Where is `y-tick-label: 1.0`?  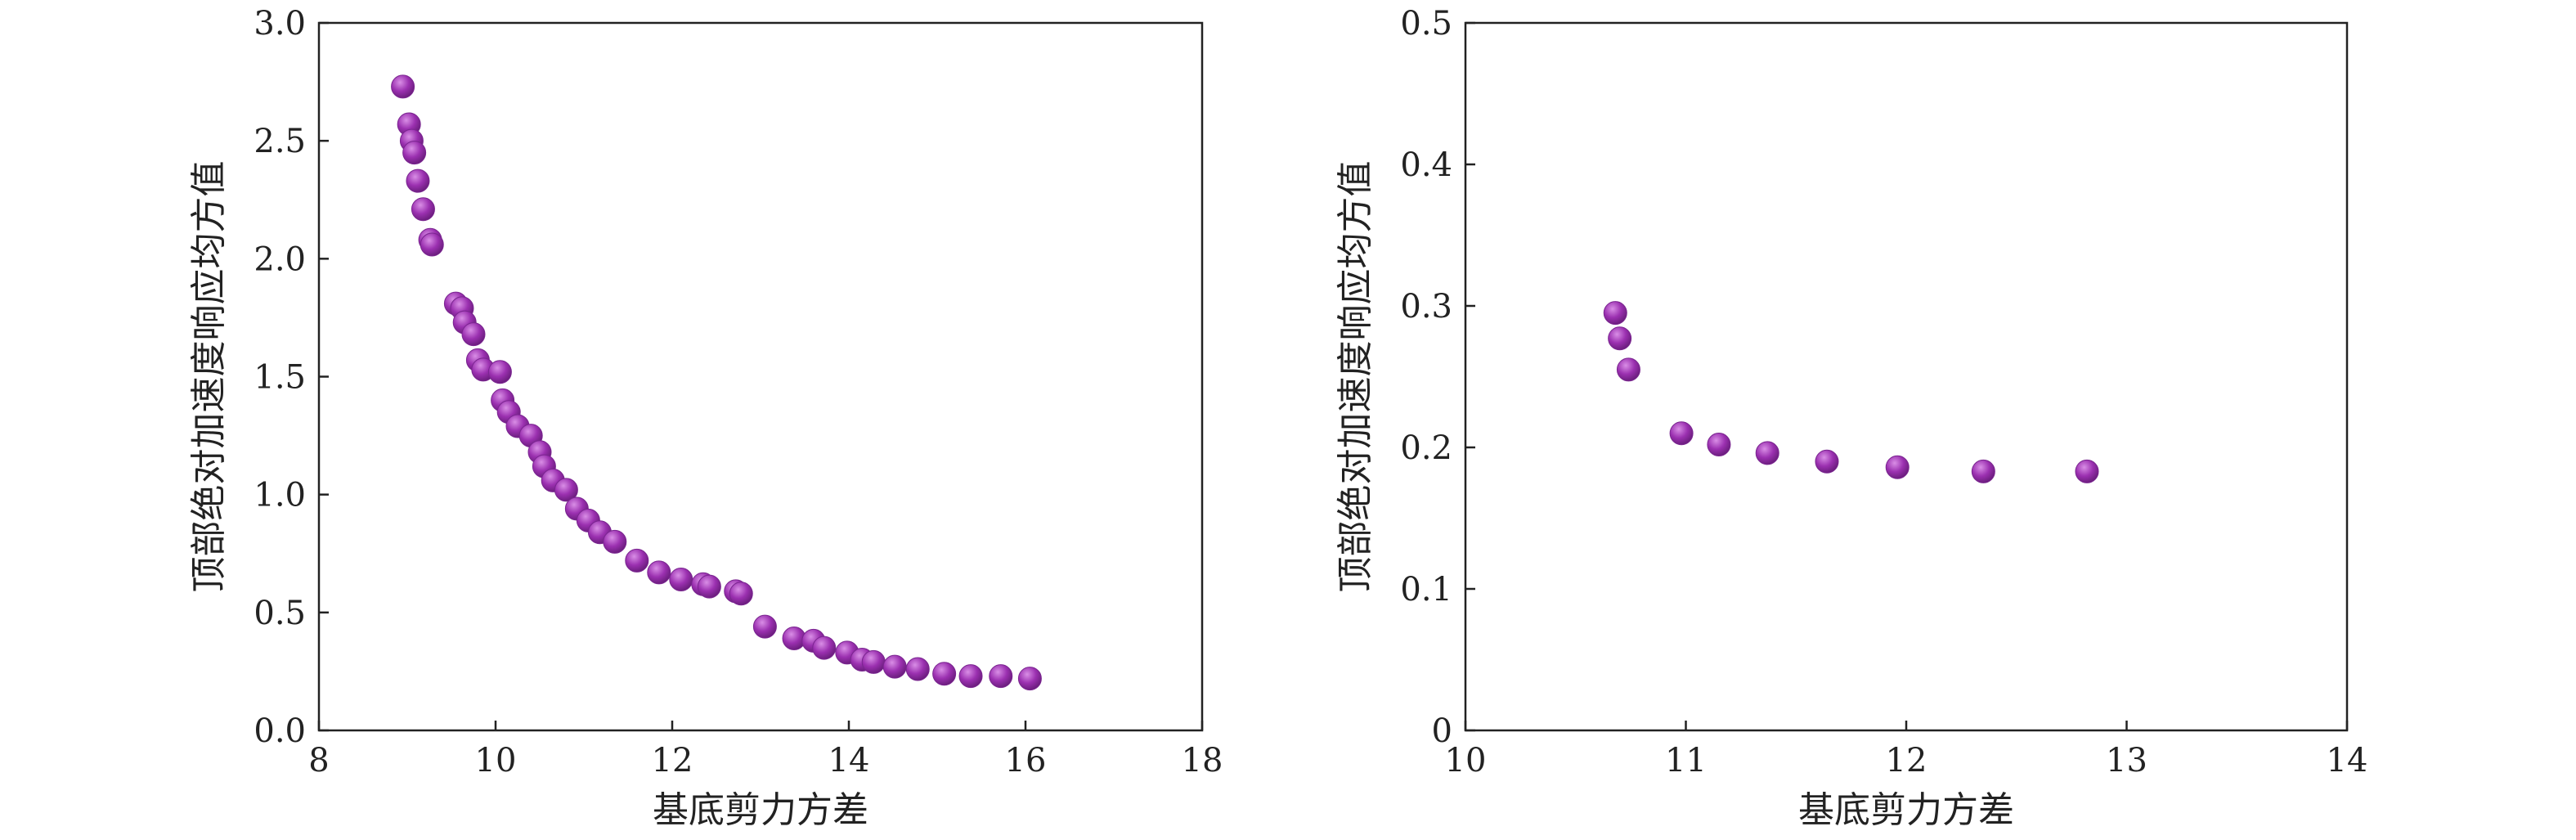
y-tick-label: 1.0 is located at coordinates (280, 496).